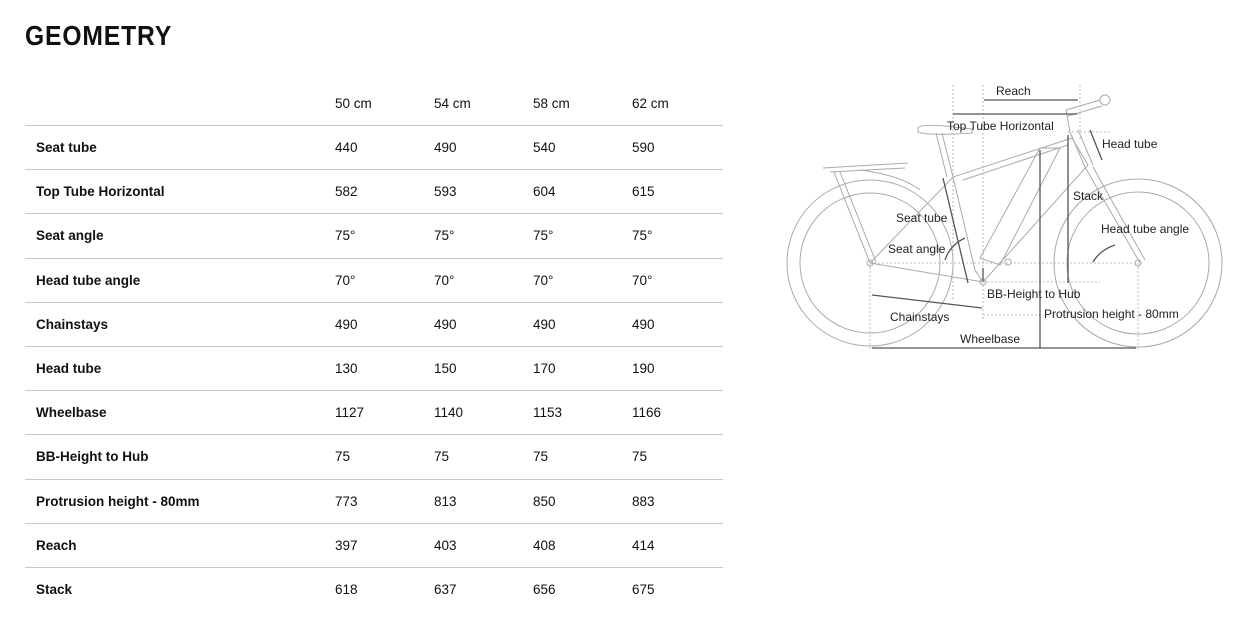 The width and height of the screenshot is (1249, 636). Describe the element at coordinates (871, 213) in the screenshot. I see `rack` at that location.